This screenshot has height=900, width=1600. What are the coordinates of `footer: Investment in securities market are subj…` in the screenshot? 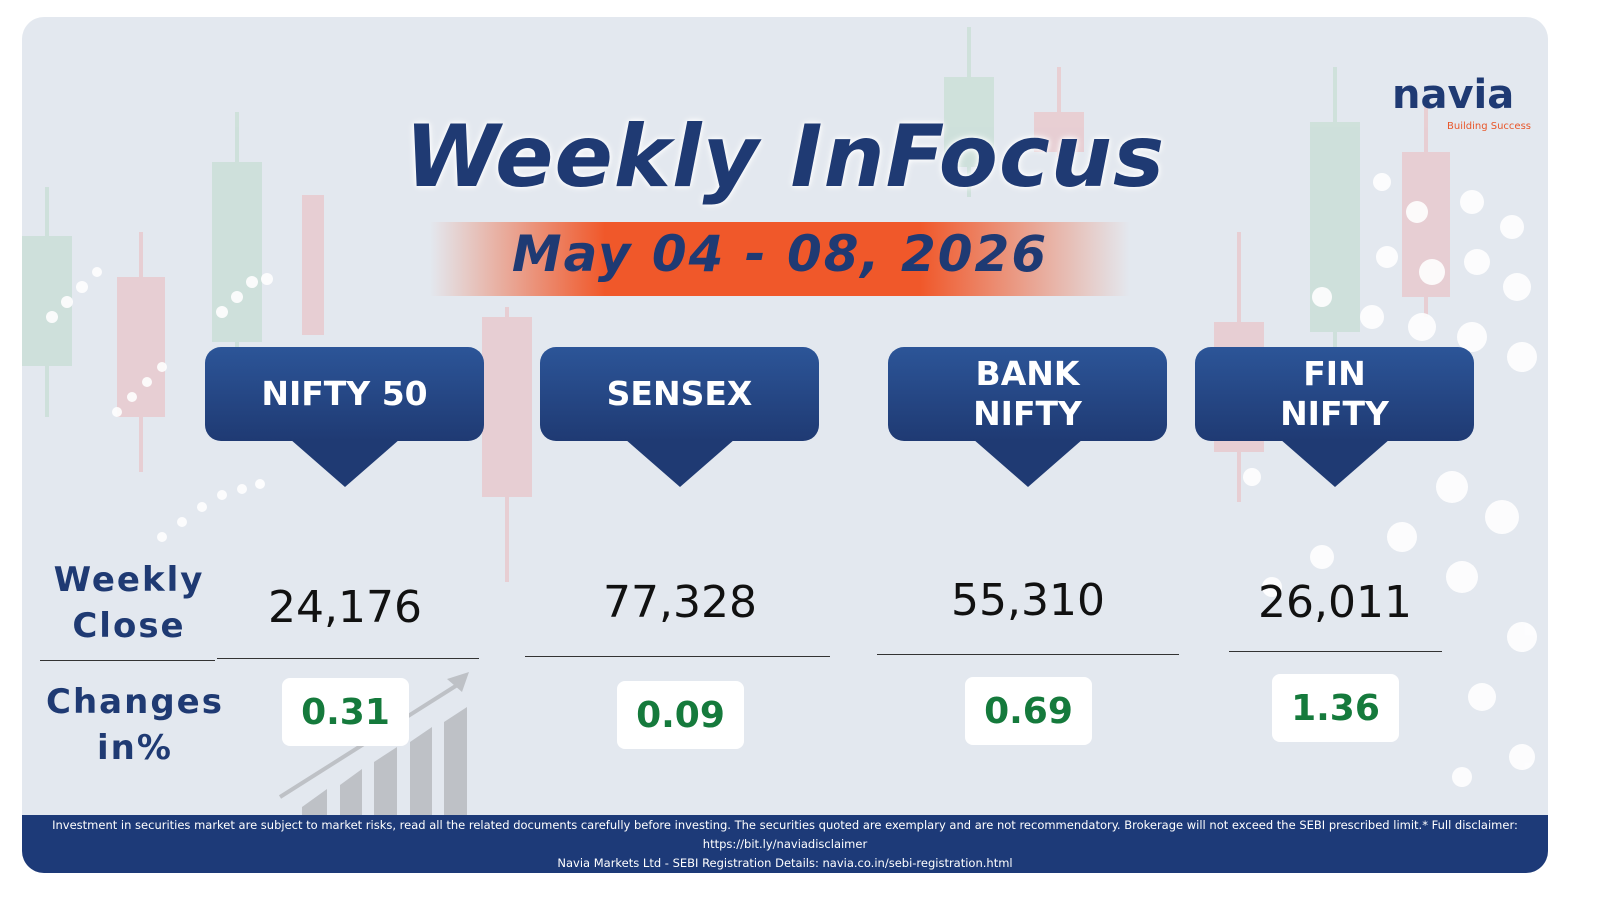 It's located at (785, 844).